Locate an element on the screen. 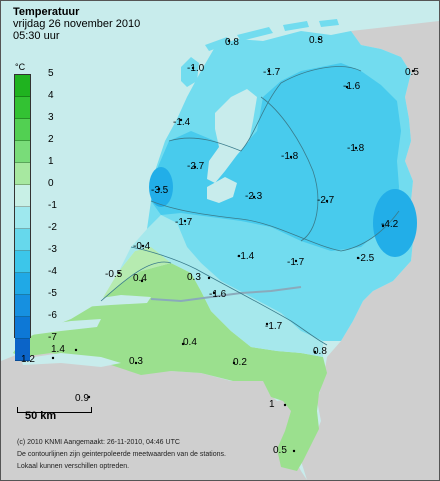 The height and width of the screenshot is (481, 440). station-value: 0.9 is located at coordinates (82, 398).